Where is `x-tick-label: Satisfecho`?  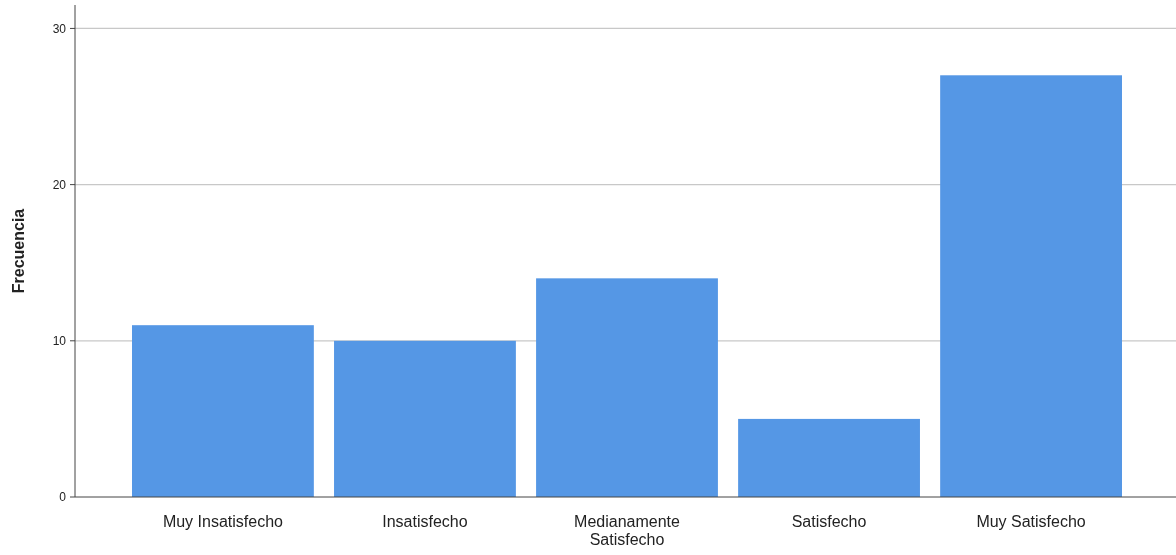
x-tick-label: Satisfecho is located at coordinates (829, 521).